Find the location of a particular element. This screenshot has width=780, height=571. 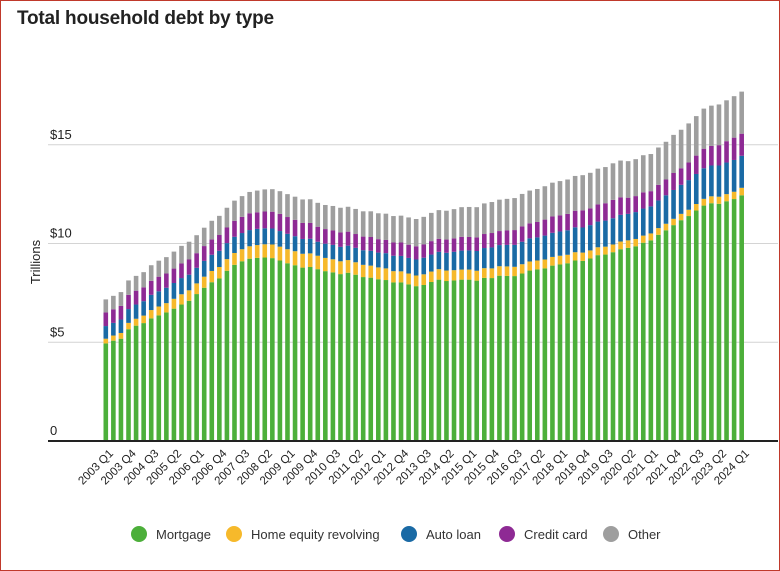

y-tick-label: 0 is located at coordinates (53, 430).